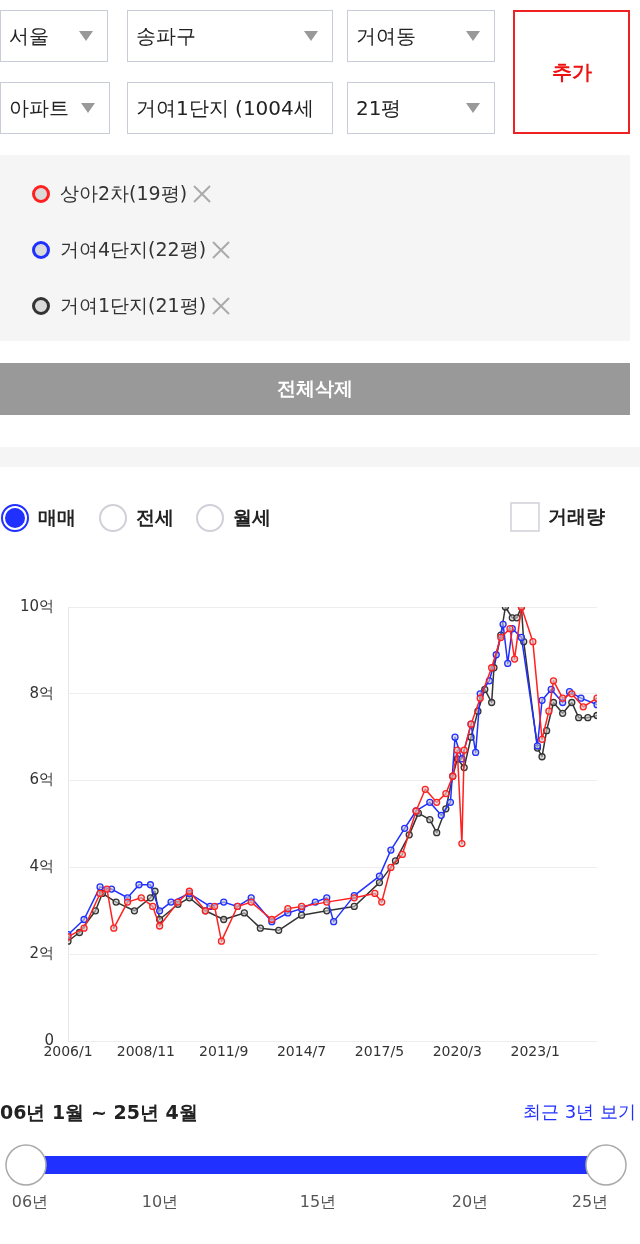 The image size is (640, 1244). I want to click on text: 10년, so click(160, 1202).